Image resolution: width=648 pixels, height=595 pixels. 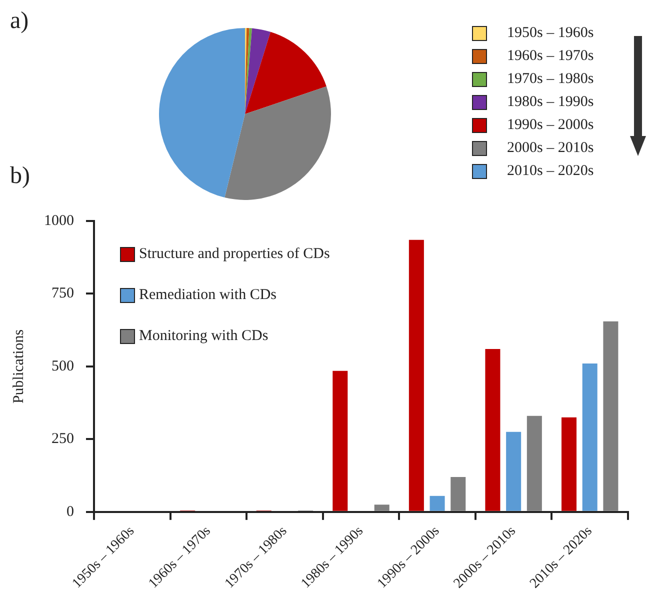 I want to click on legend-label: Remediation with CDs, so click(x=207, y=295).